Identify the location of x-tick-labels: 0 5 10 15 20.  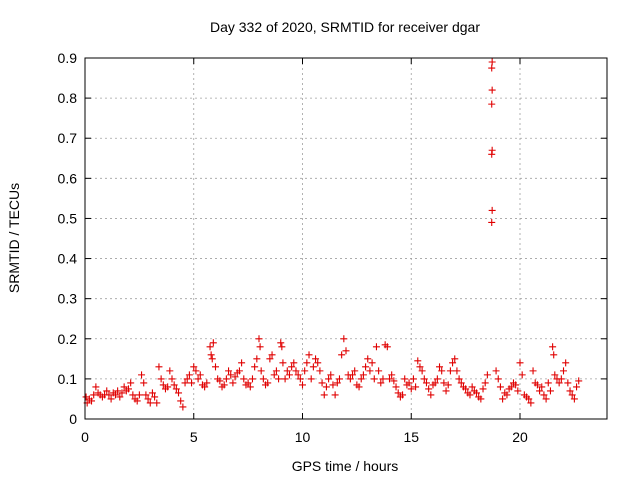
(304, 437).